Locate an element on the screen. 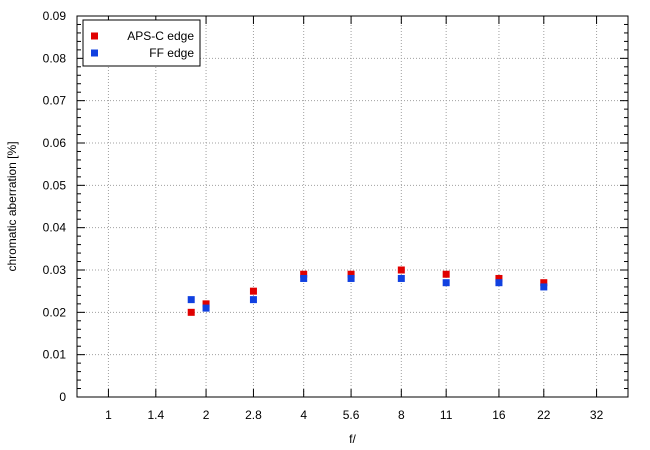 The image size is (650, 450). x-tick-label: 11 is located at coordinates (446, 415).